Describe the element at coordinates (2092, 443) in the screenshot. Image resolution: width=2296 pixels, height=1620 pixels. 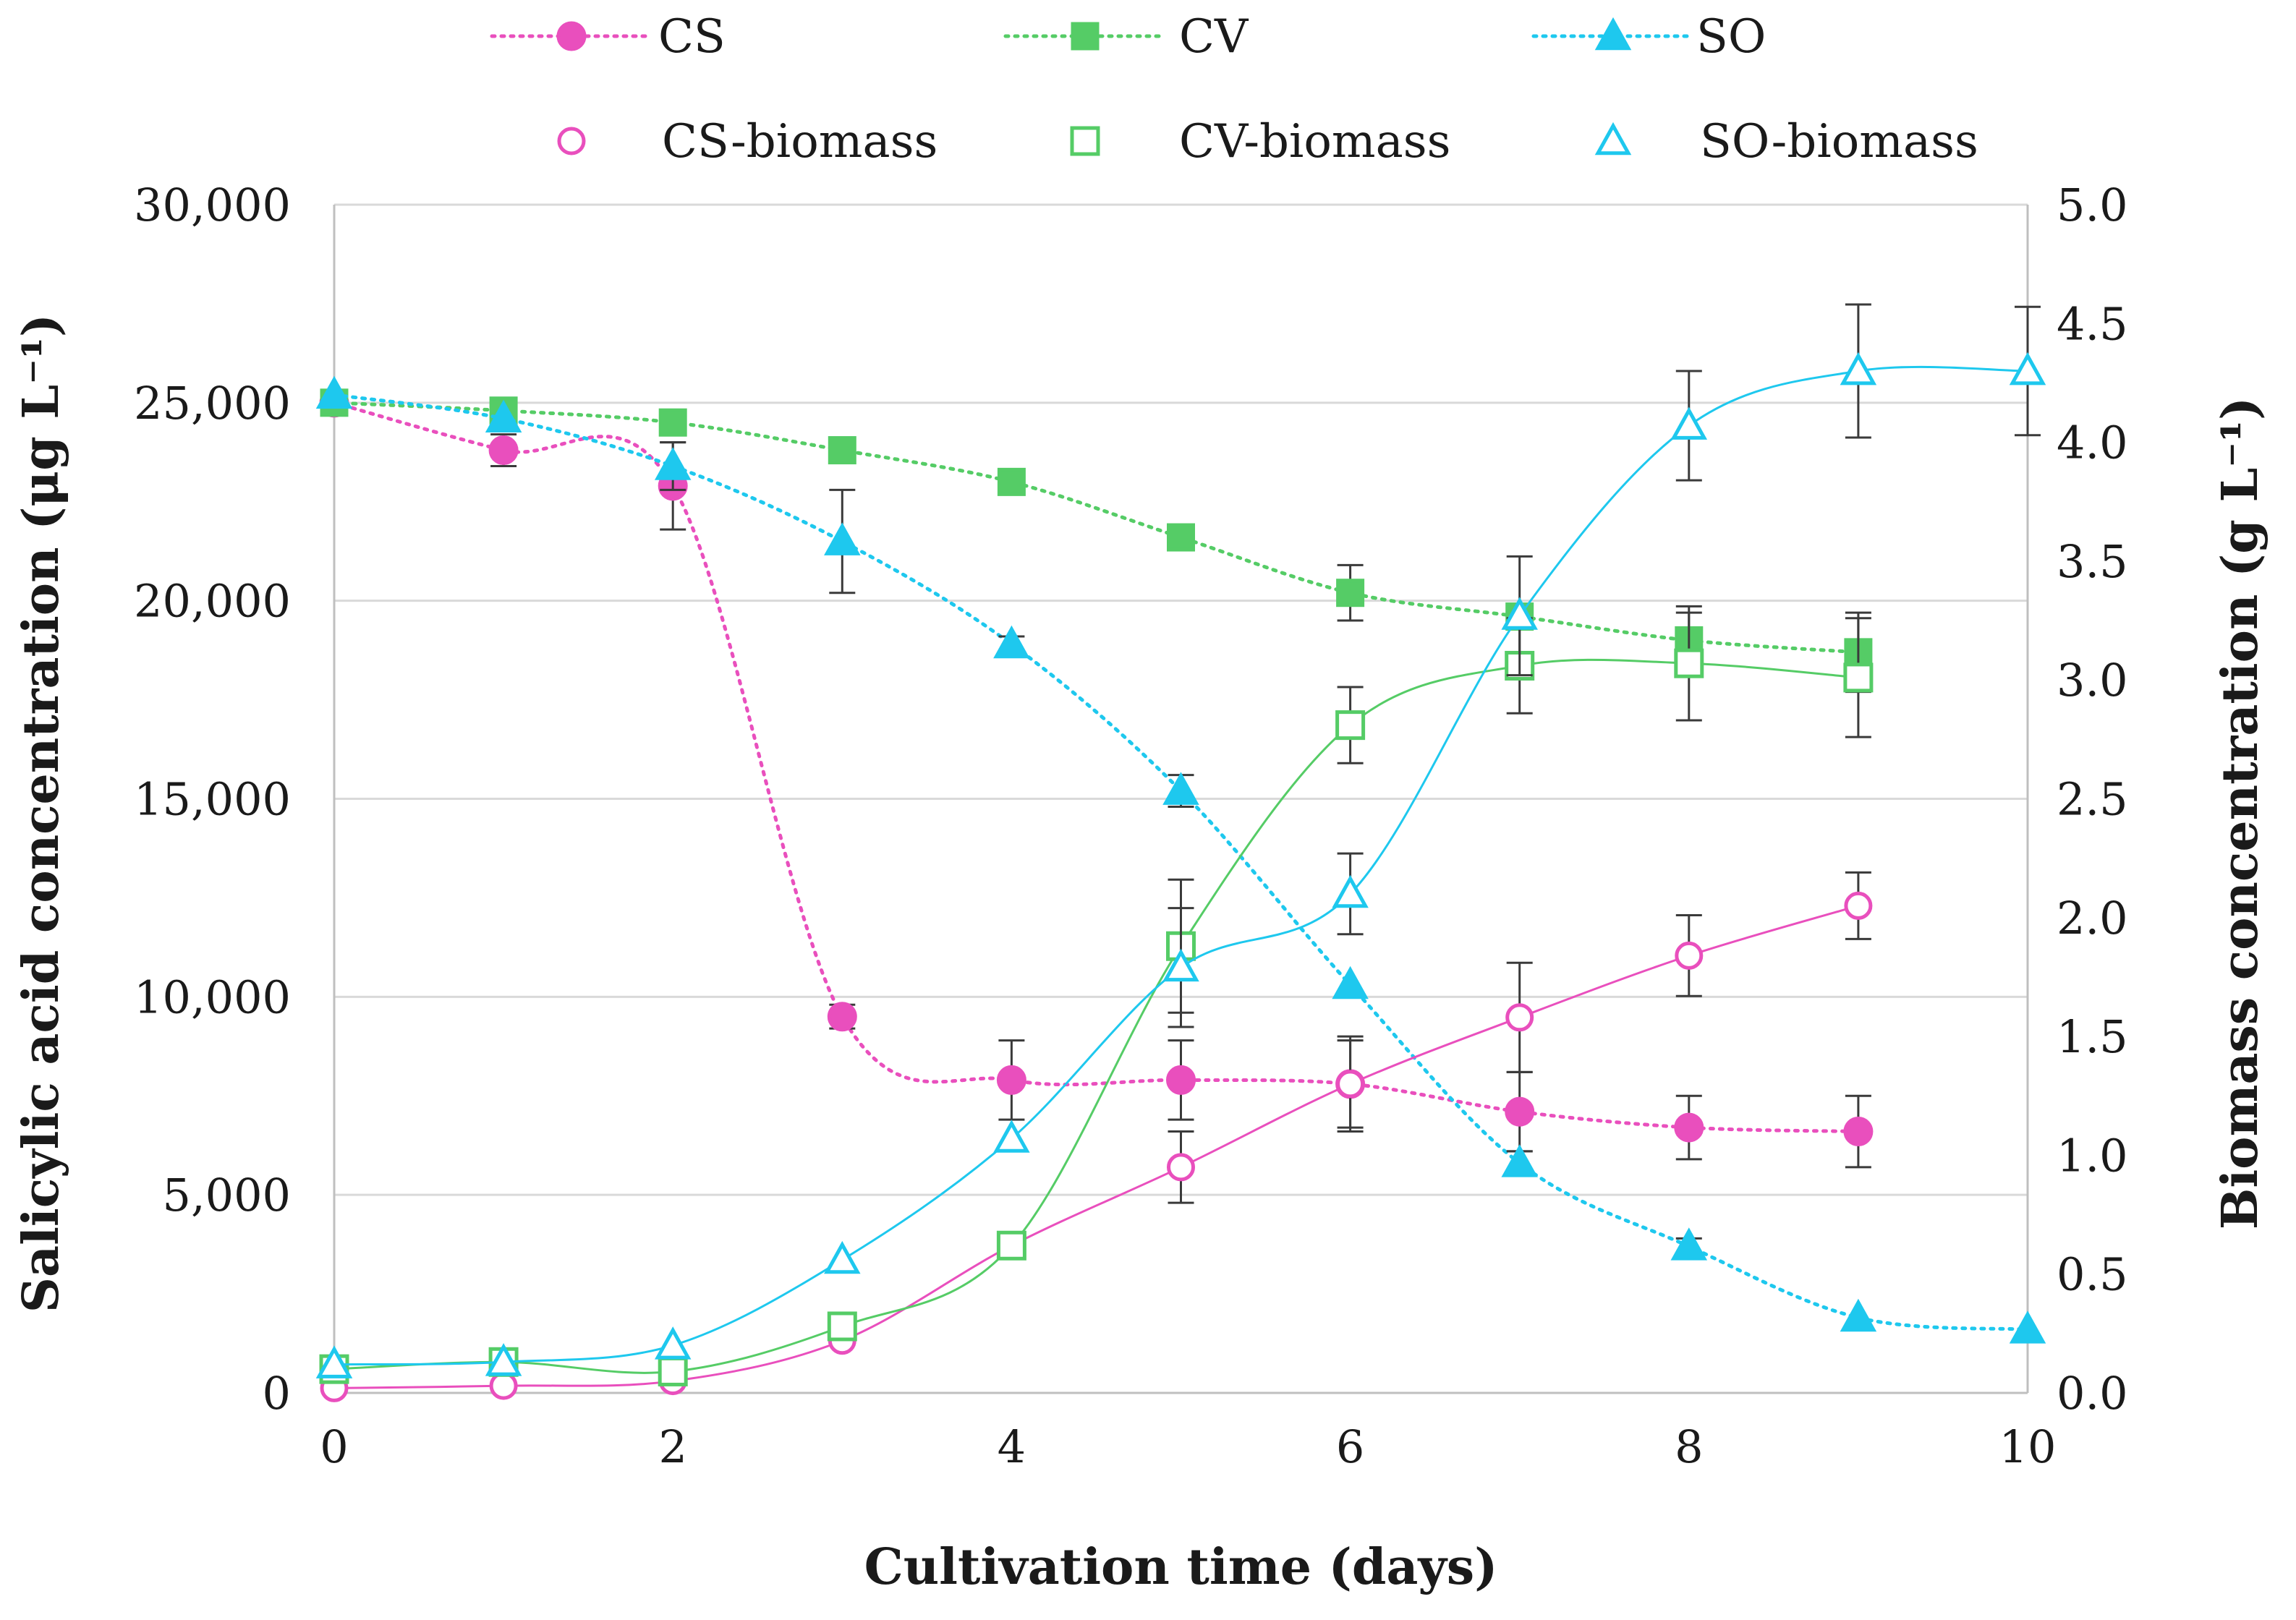
I see `y-right-tick-label: 4.0` at that location.